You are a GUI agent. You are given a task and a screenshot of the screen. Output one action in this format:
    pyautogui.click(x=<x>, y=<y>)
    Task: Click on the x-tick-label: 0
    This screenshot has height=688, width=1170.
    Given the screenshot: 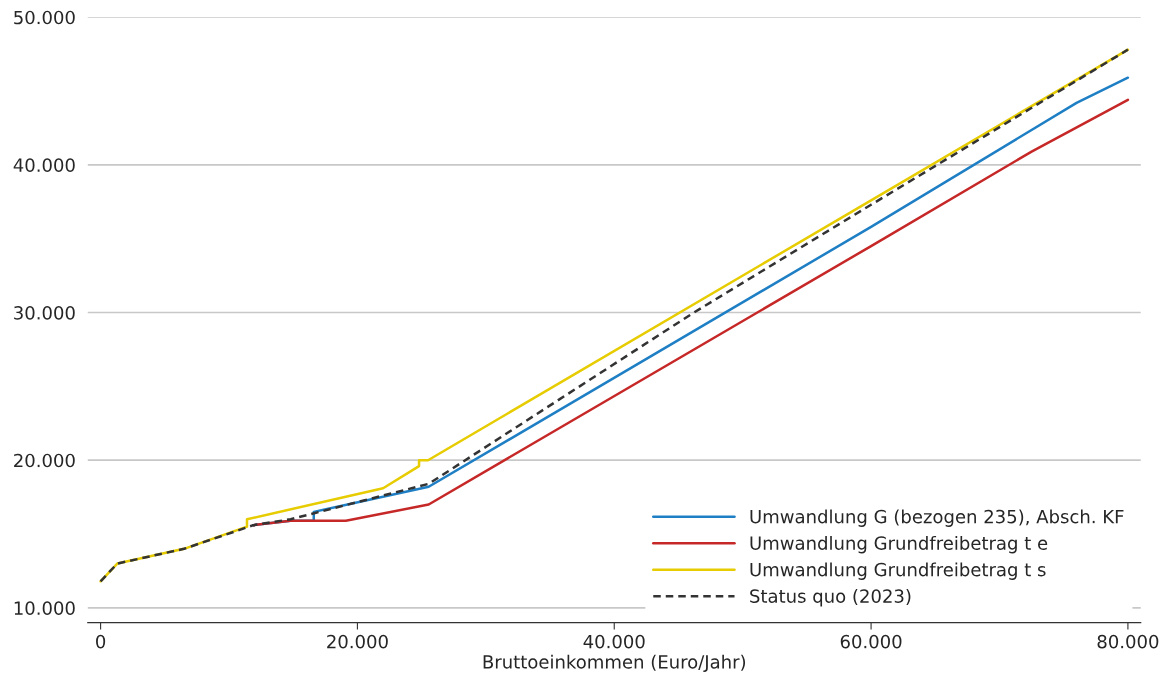 What is the action you would take?
    pyautogui.click(x=101, y=641)
    